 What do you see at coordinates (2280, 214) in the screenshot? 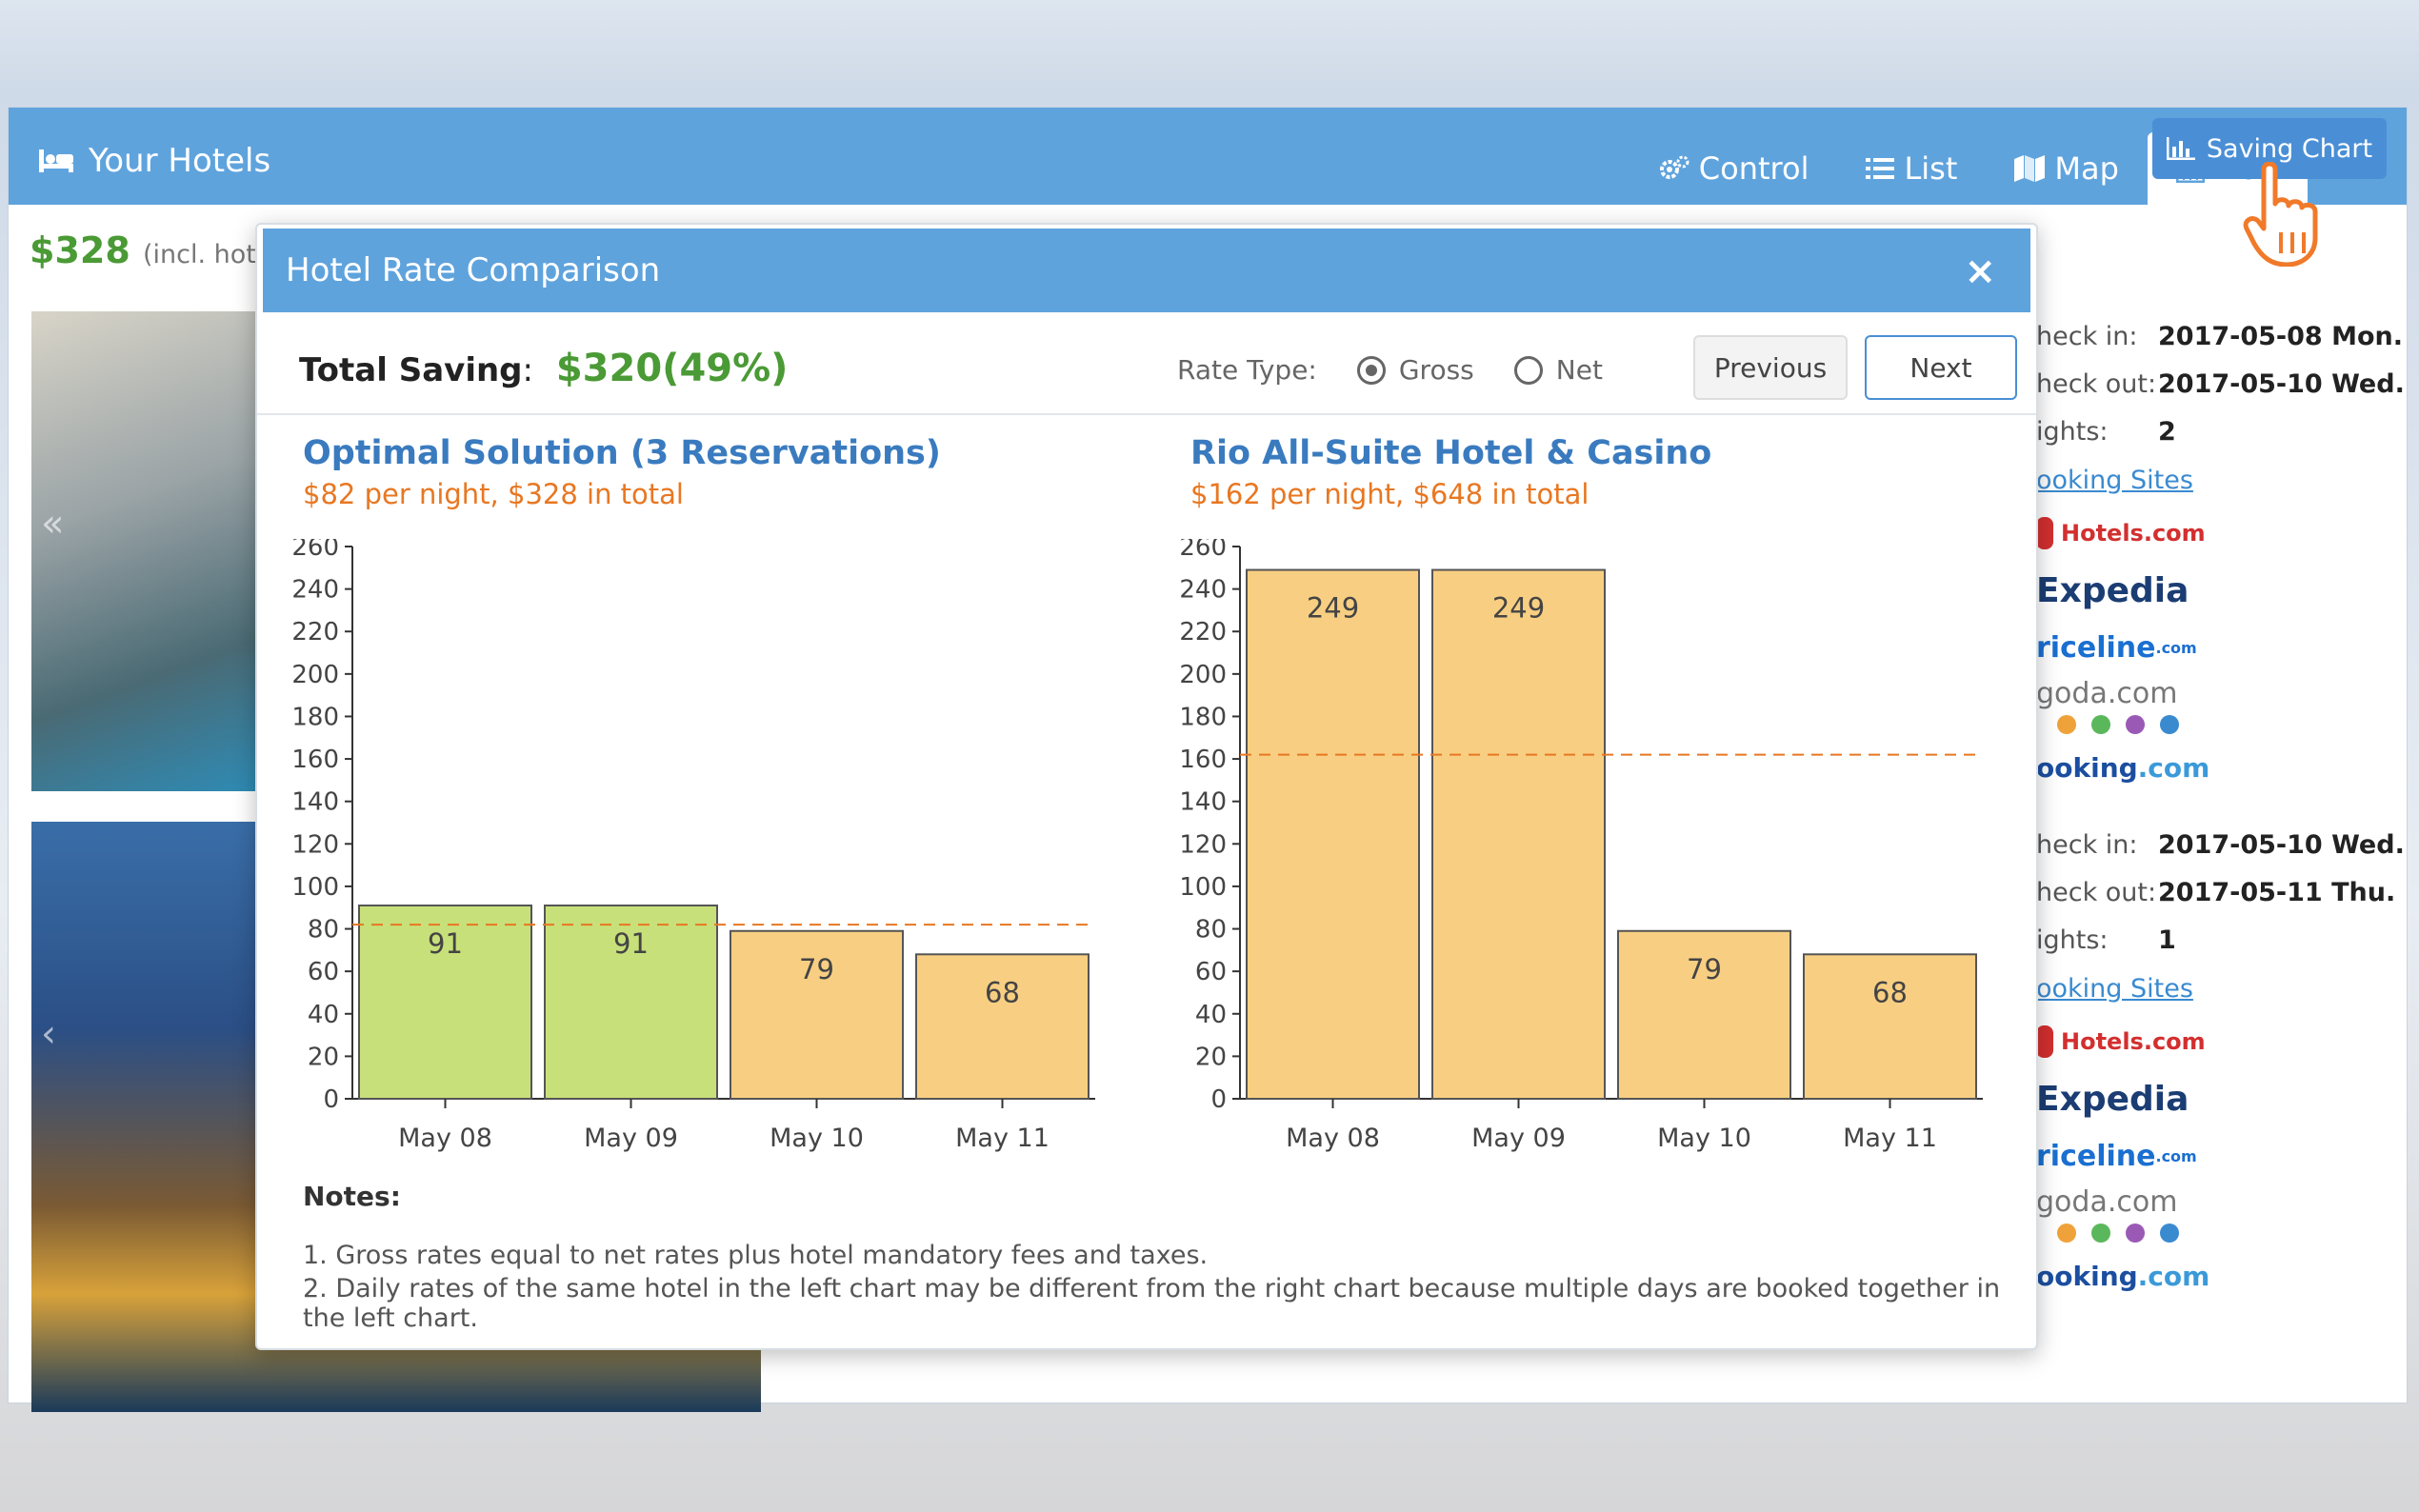
I see `pointer-hand-icon` at bounding box center [2280, 214].